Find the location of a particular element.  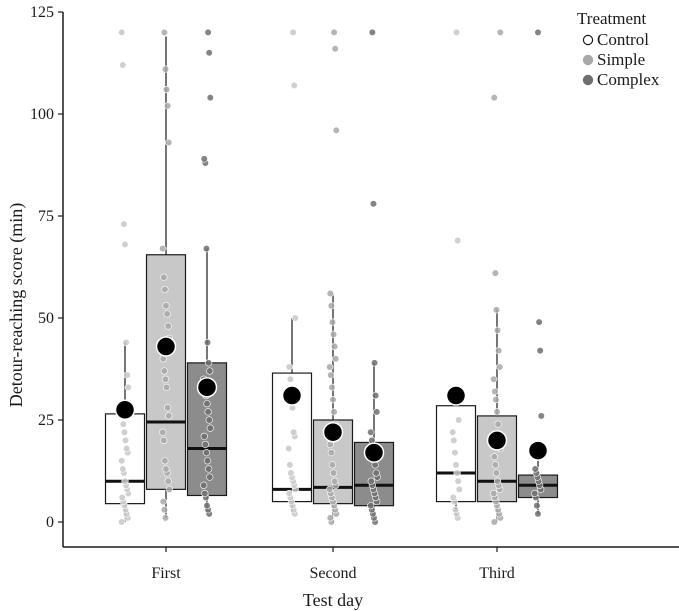

y-tick-label: 0 is located at coordinates (50, 522).